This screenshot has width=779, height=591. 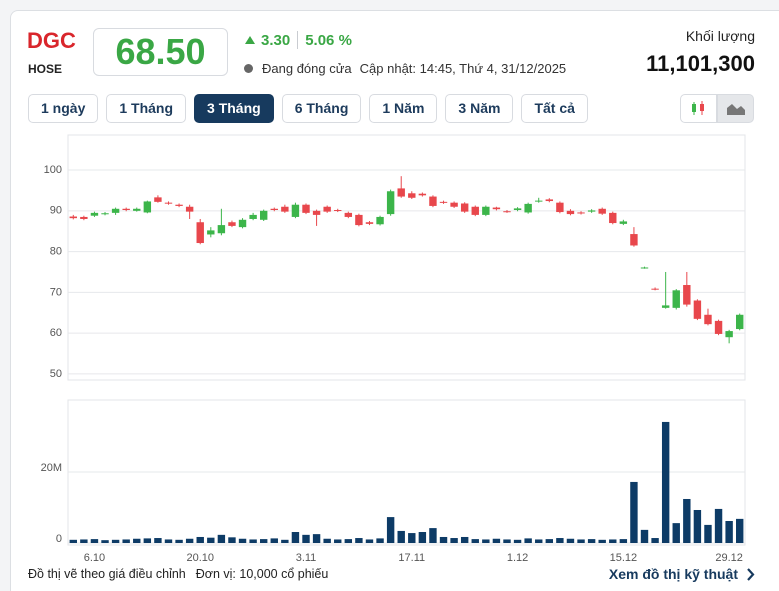 I want to click on volume-label: Khối lượng, so click(x=720, y=36).